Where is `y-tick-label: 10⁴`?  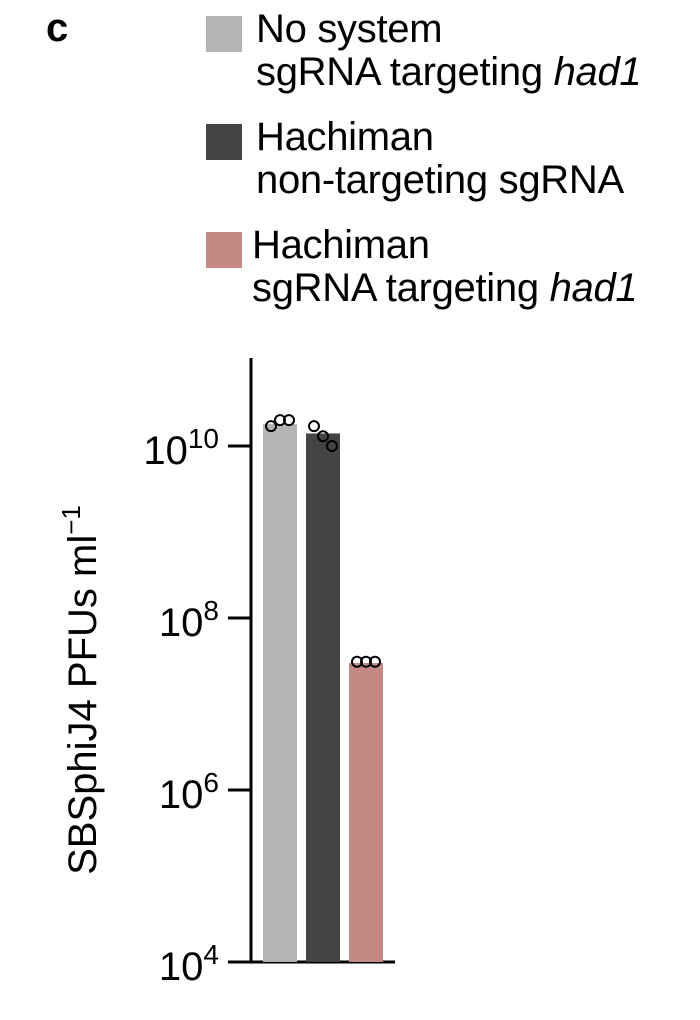
y-tick-label: 10⁴ is located at coordinates (189, 964).